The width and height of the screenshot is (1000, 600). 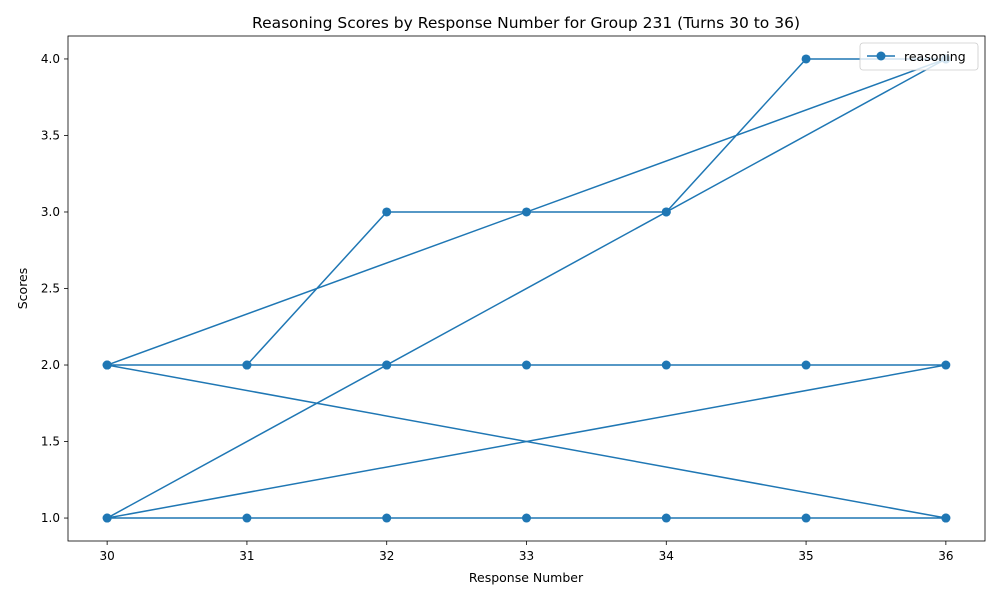 I want to click on legend: reasoning, so click(x=919, y=56).